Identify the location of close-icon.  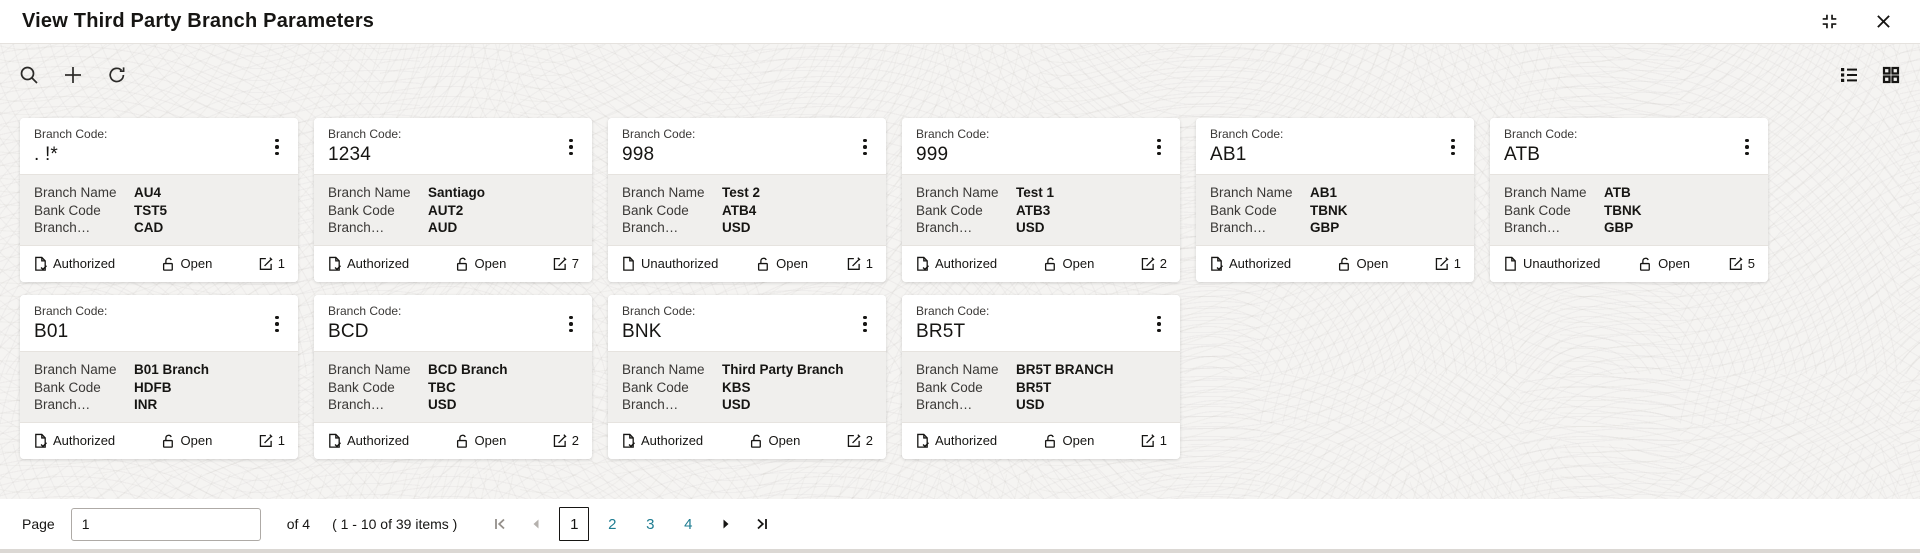
(1883, 22).